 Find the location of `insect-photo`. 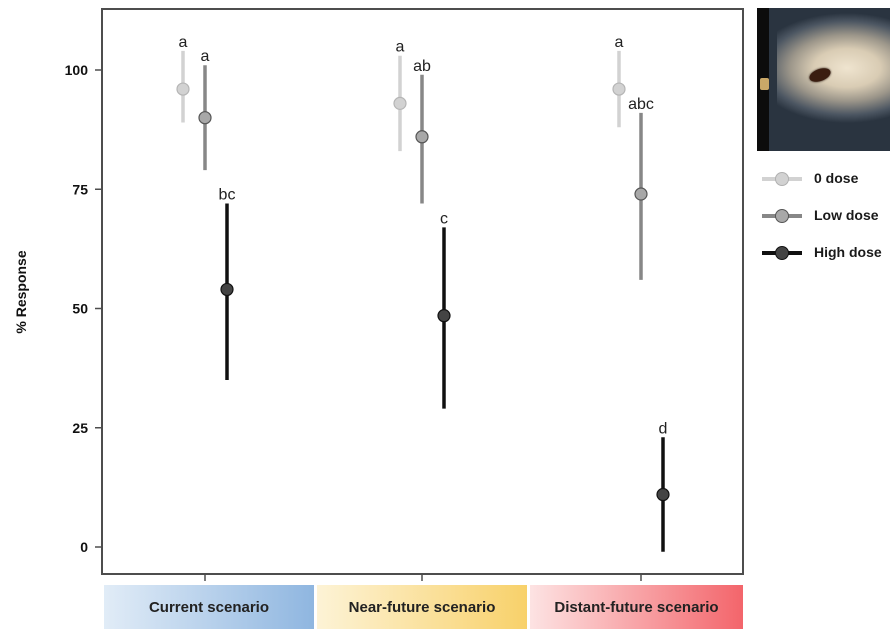

insect-photo is located at coordinates (823, 79).